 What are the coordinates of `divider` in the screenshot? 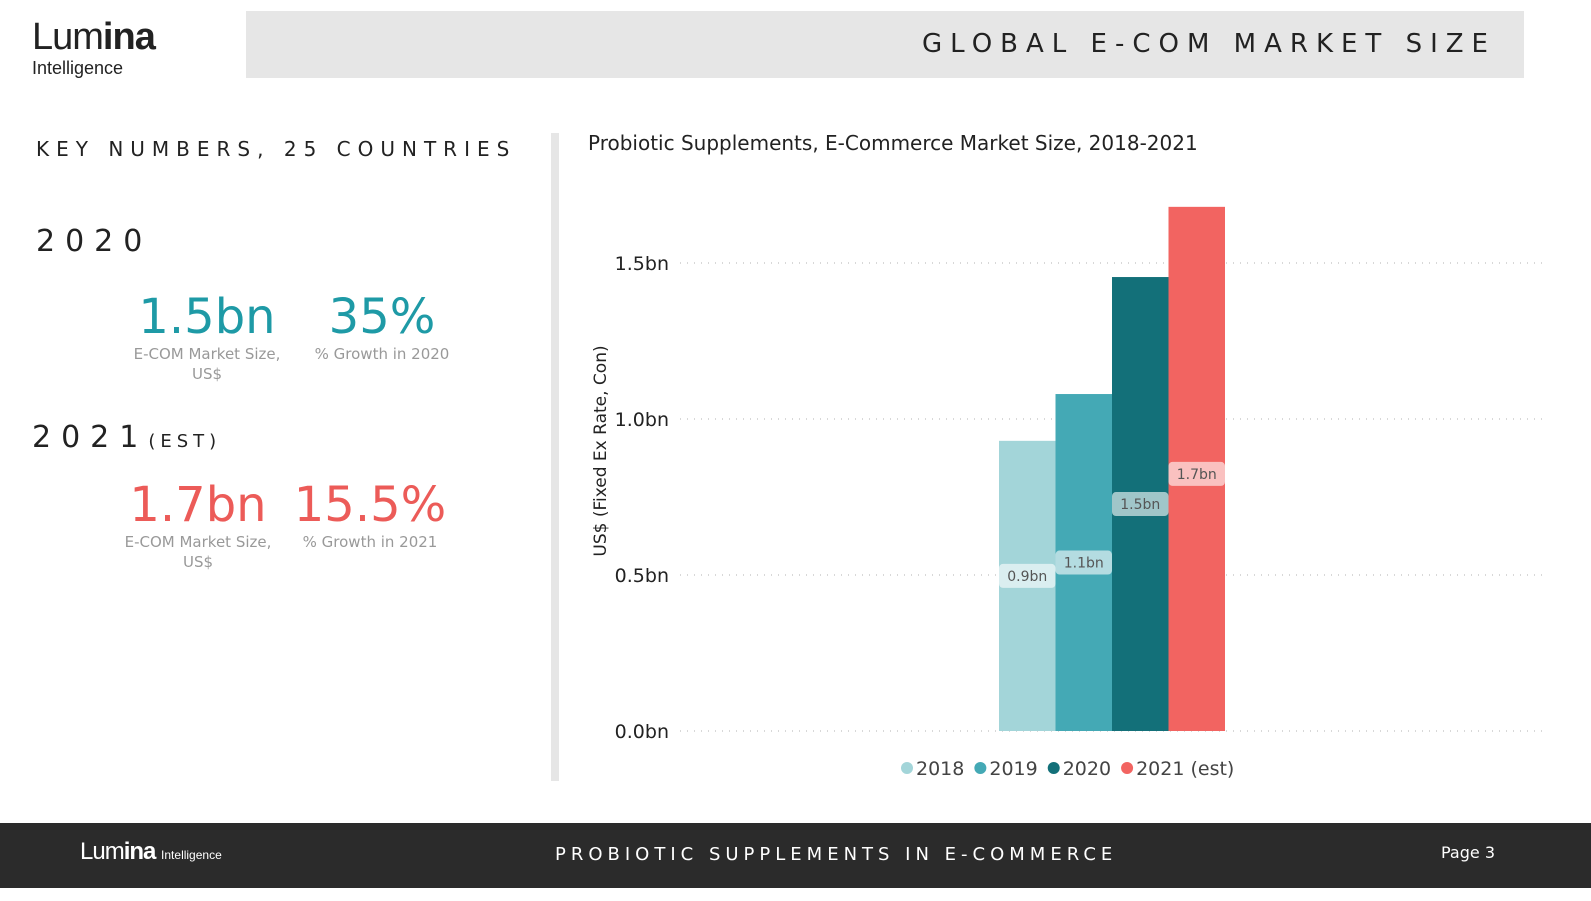 It's located at (555, 457).